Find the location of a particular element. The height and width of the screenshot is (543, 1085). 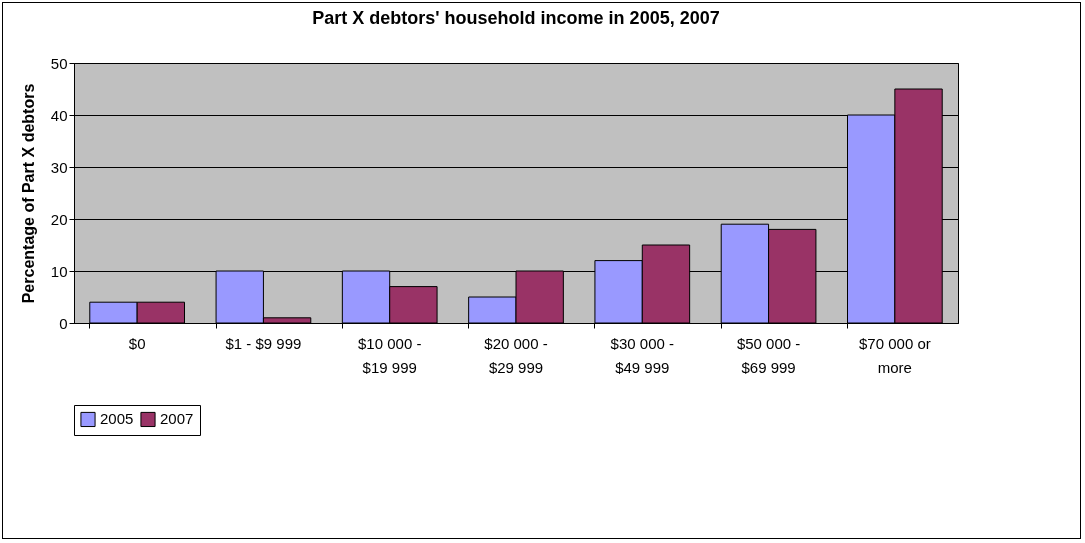

x-tick-label: $10 000 - $19 999 is located at coordinates (390, 355).